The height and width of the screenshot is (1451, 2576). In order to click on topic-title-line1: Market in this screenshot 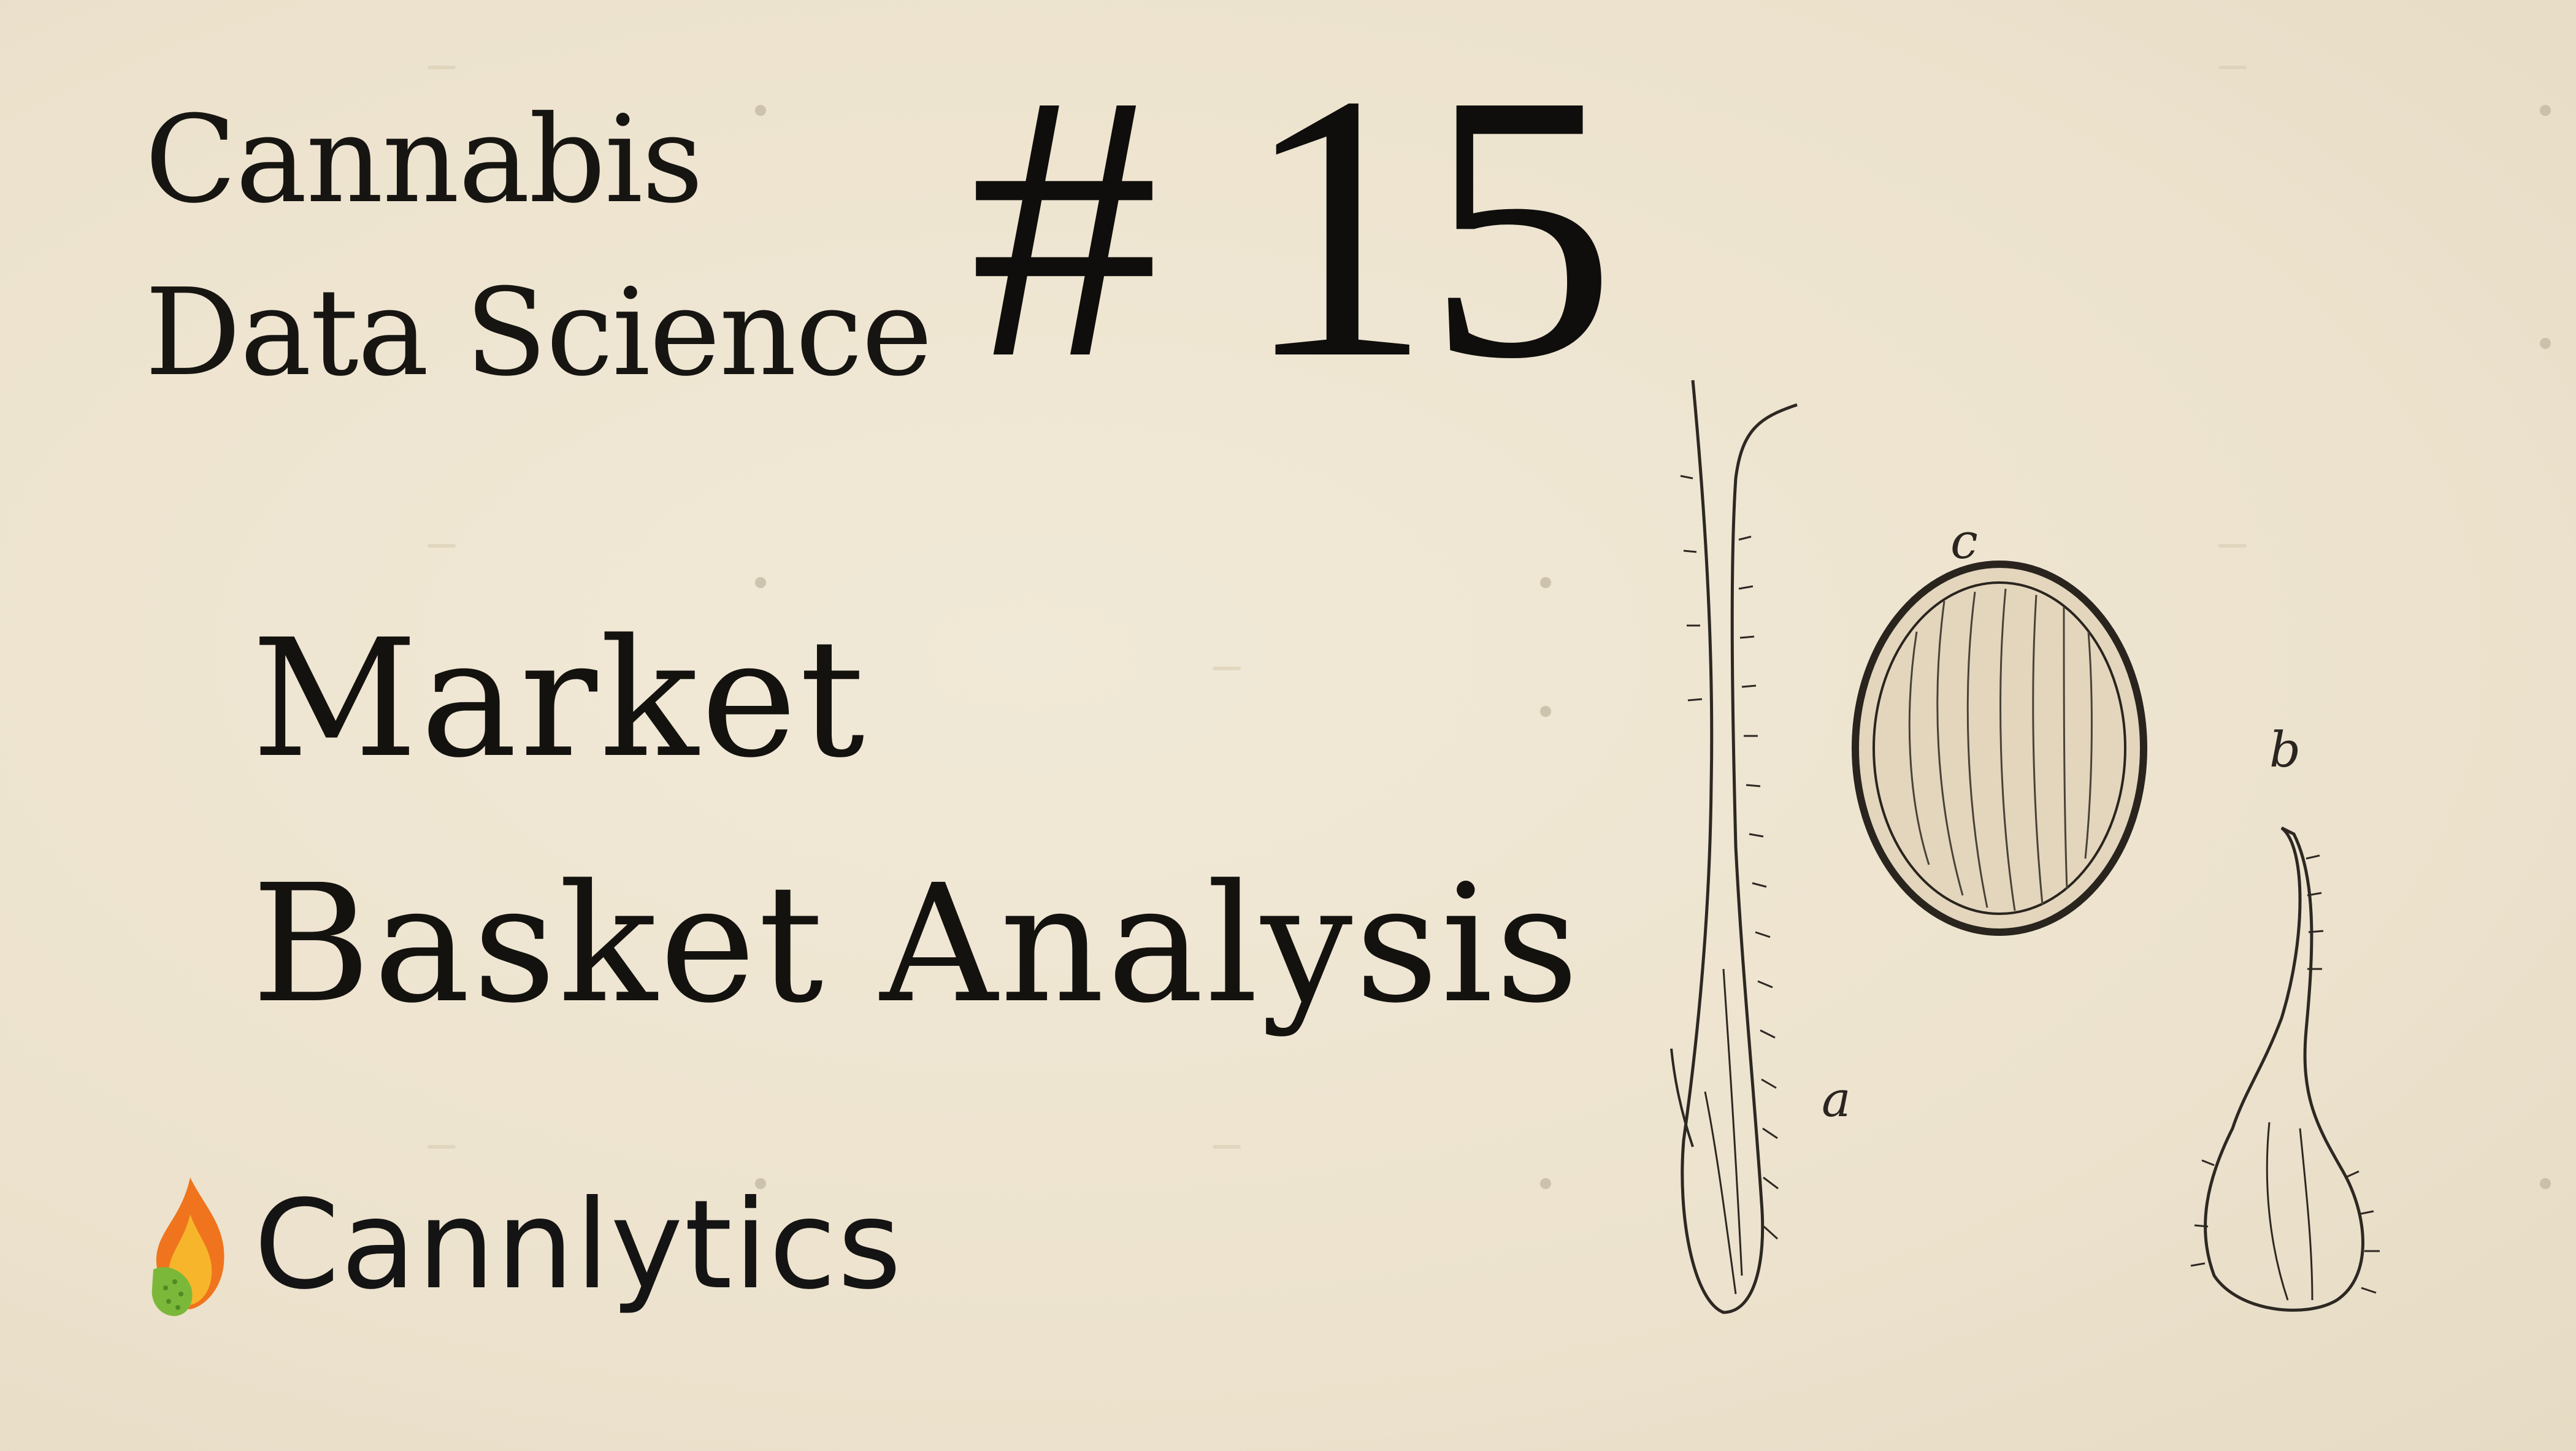, I will do `click(559, 699)`.